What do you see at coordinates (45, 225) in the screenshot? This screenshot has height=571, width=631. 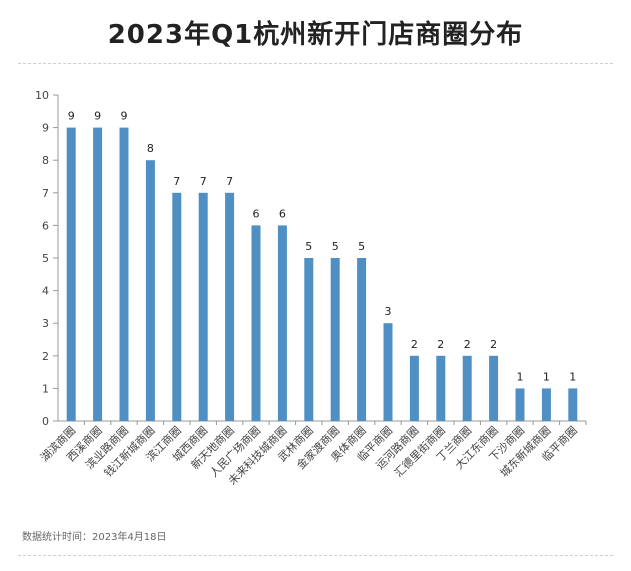 I see `y-tick-label: 6` at bounding box center [45, 225].